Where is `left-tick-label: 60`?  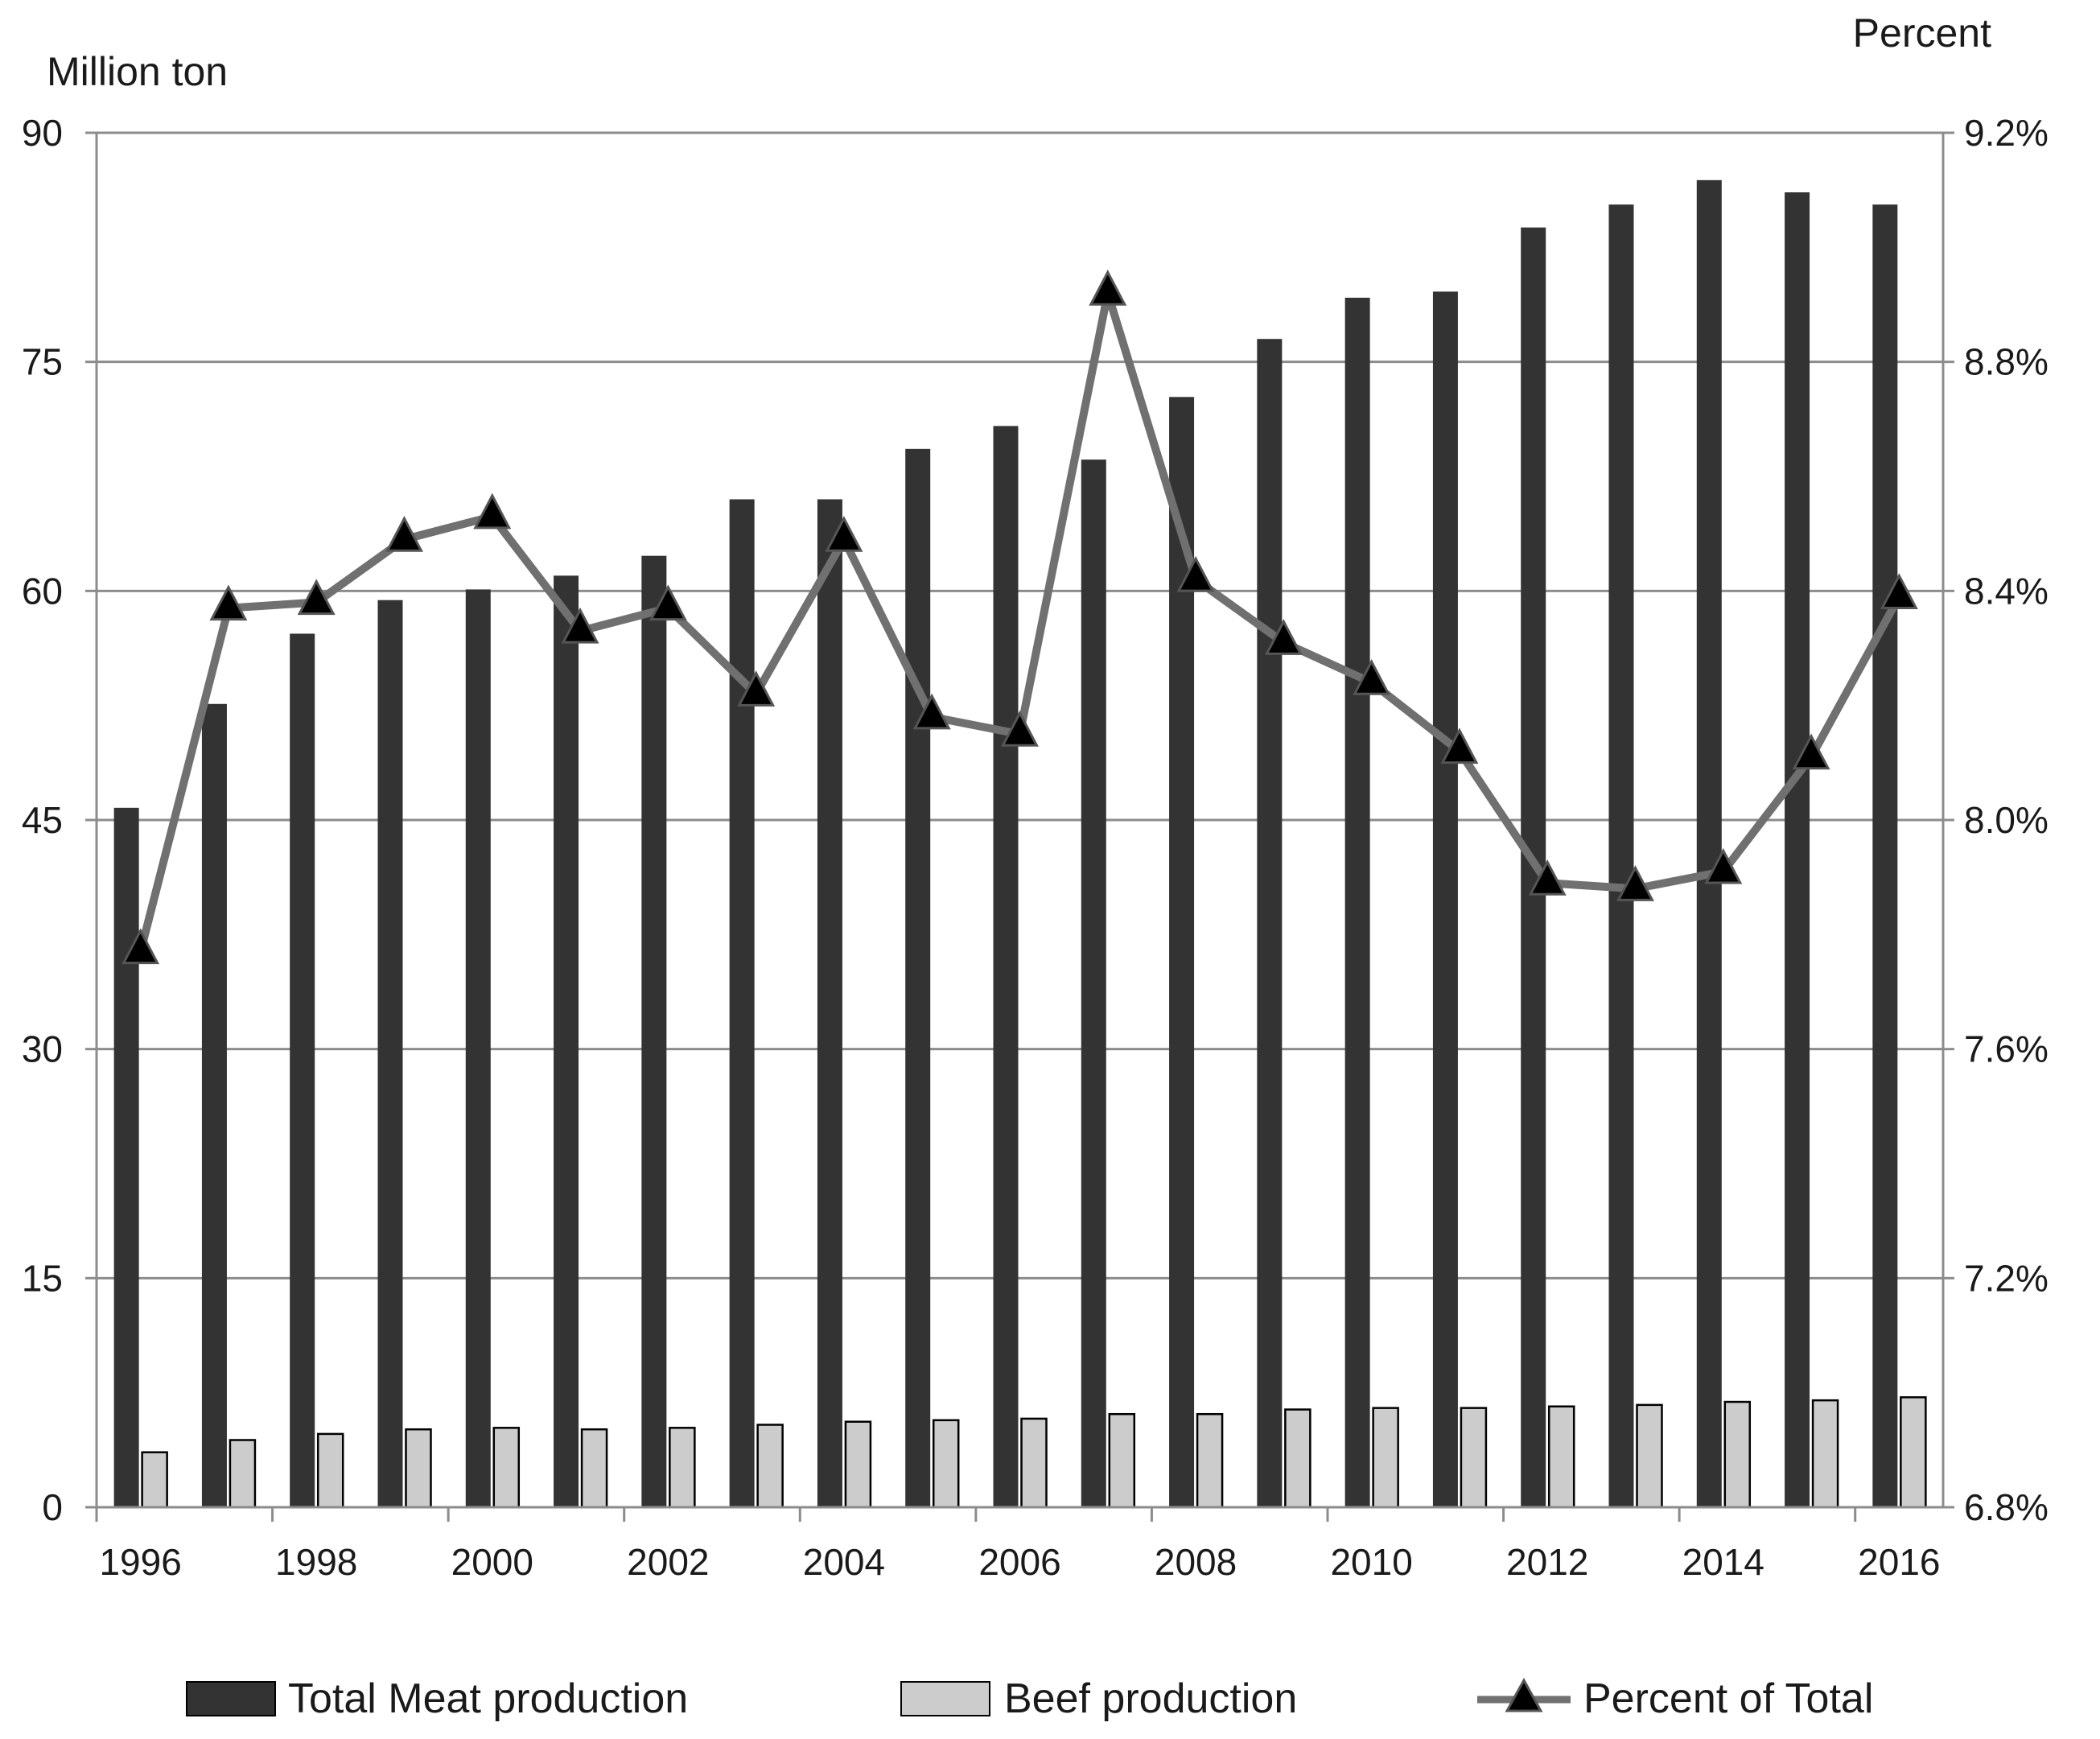
left-tick-label: 60 is located at coordinates (42, 591).